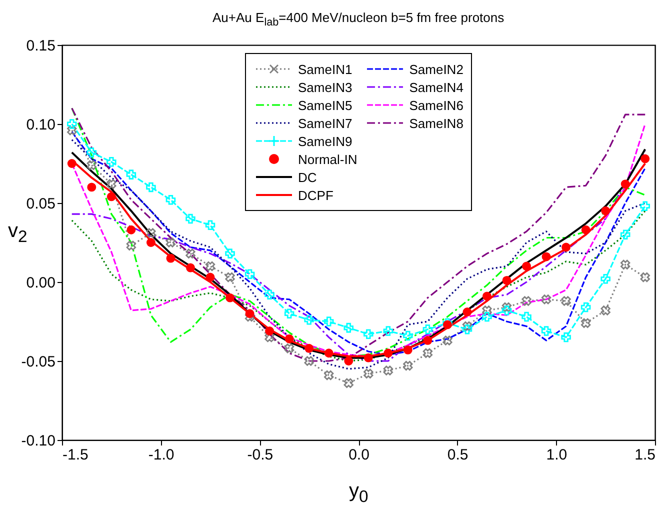 The width and height of the screenshot is (669, 514). Describe the element at coordinates (328, 159) in the screenshot. I see `legend-label: Normal-IN` at that location.